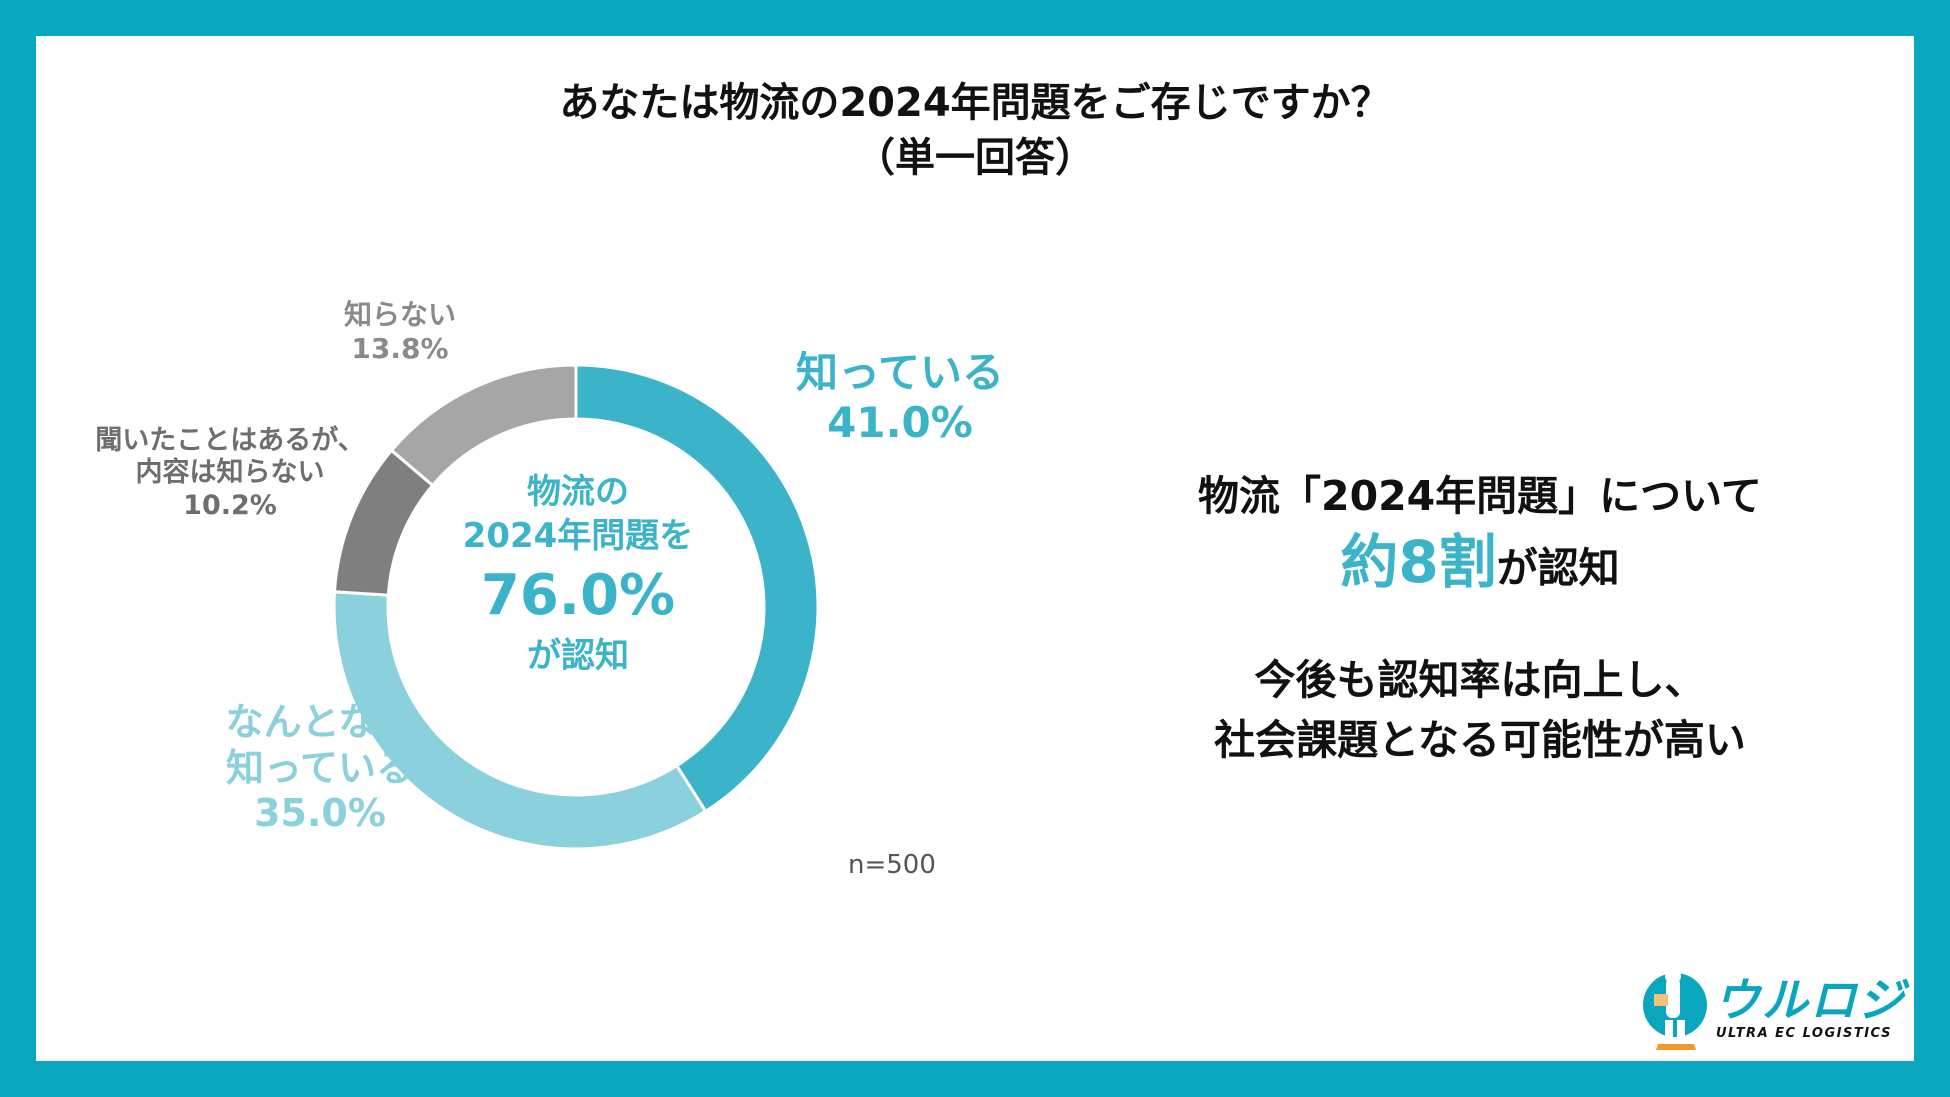  I want to click on summary-line-2: 約8割が認知, so click(1480, 557).